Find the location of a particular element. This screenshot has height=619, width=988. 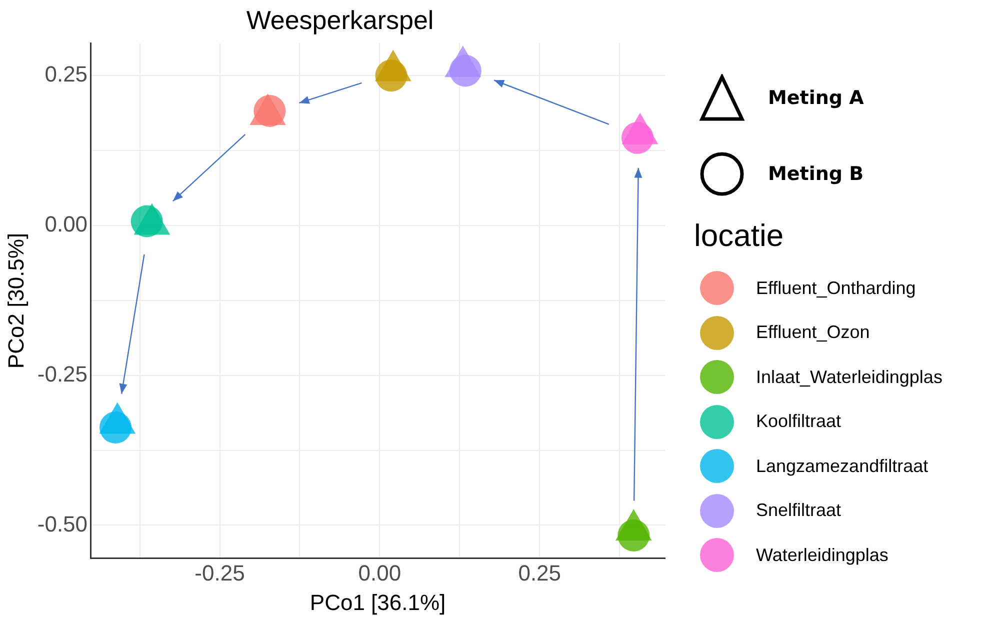

legend-label: Langzamezandfiltraat is located at coordinates (842, 466).